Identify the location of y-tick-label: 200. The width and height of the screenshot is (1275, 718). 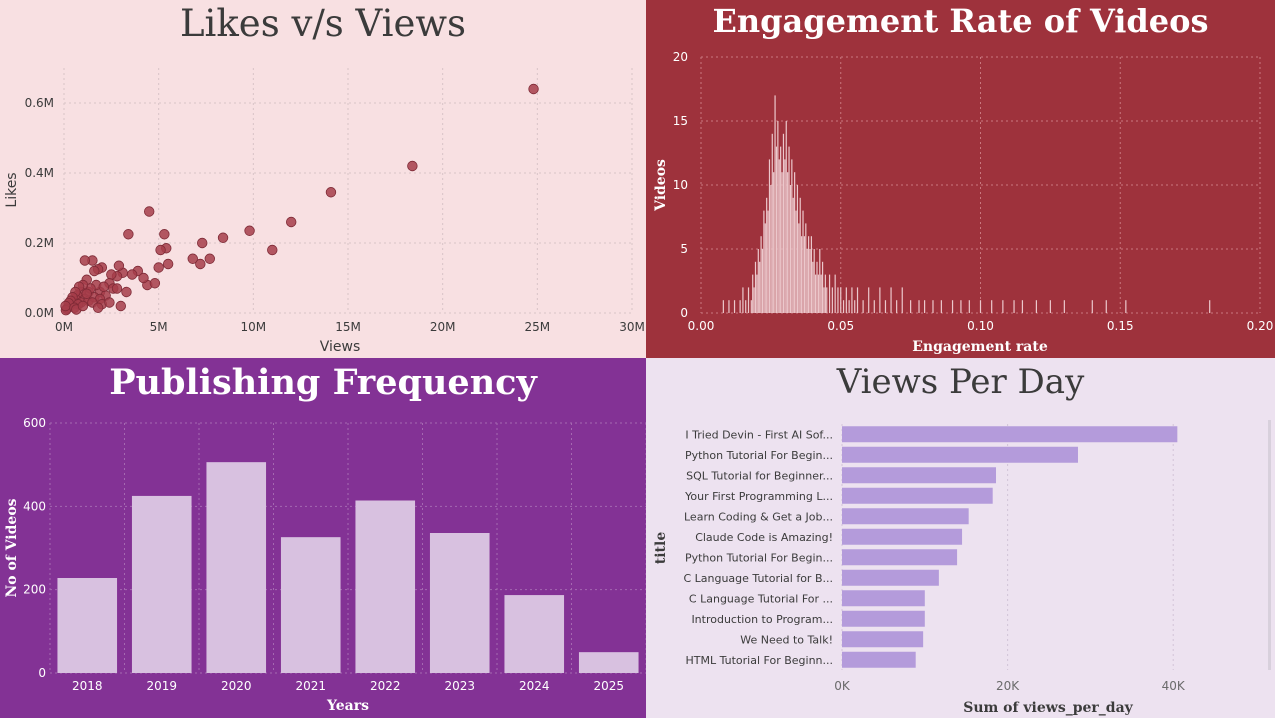
(34, 590).